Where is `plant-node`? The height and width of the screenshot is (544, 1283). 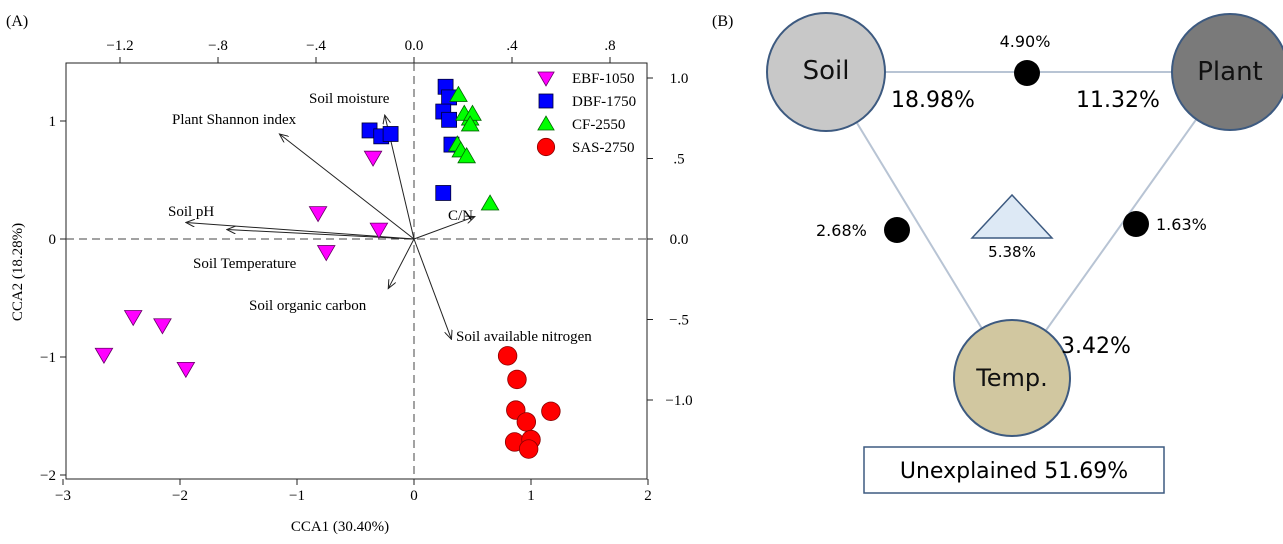
plant-node is located at coordinates (1227, 72).